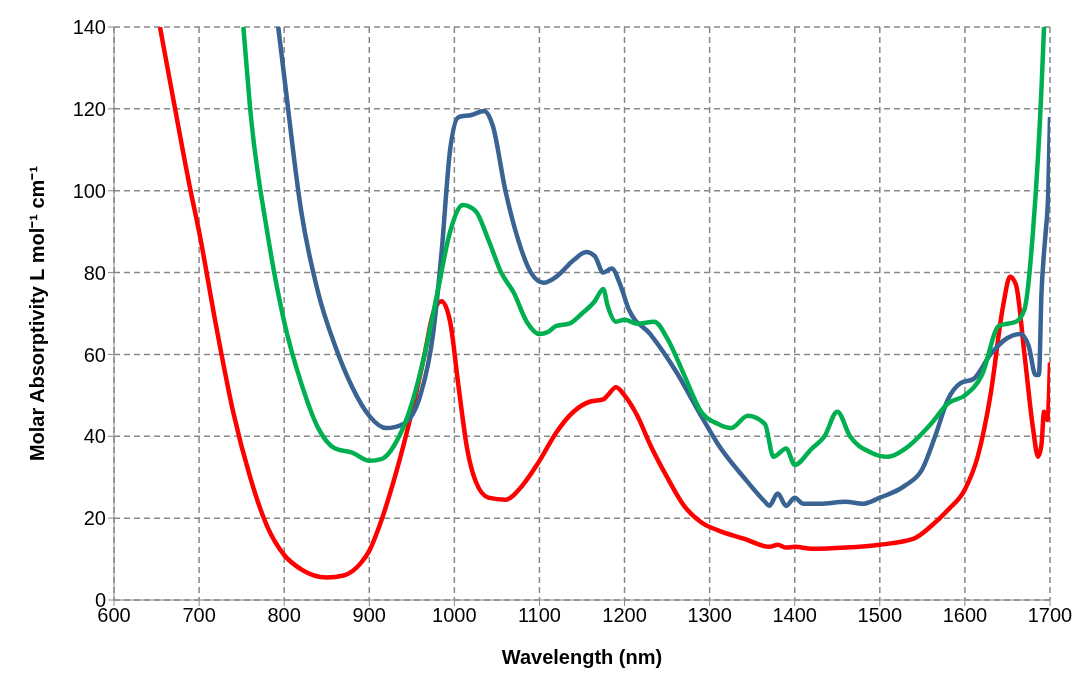 This screenshot has width=1084, height=680. I want to click on x-tick-label: 1700, so click(1050, 615).